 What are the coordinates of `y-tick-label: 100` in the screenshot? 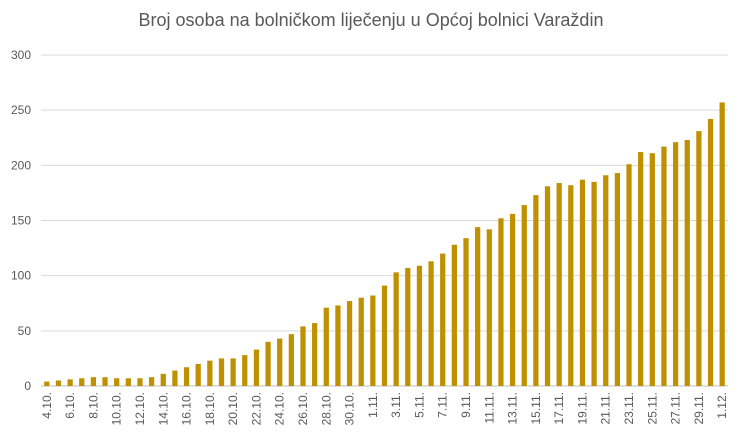 It's located at (21, 276).